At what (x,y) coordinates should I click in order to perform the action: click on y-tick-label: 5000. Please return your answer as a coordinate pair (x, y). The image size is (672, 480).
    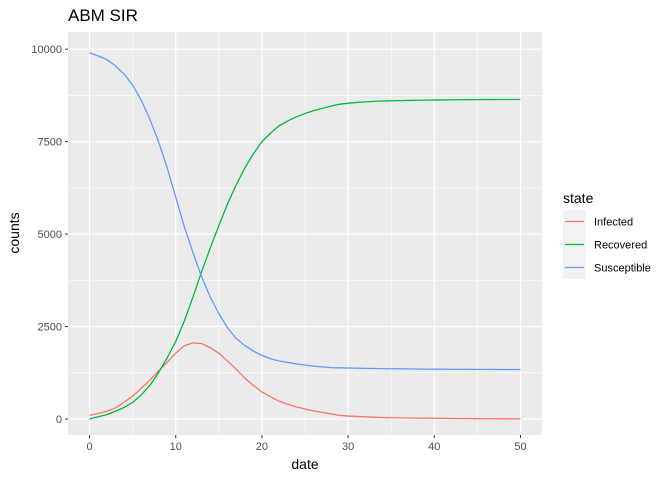
    Looking at the image, I should click on (50, 235).